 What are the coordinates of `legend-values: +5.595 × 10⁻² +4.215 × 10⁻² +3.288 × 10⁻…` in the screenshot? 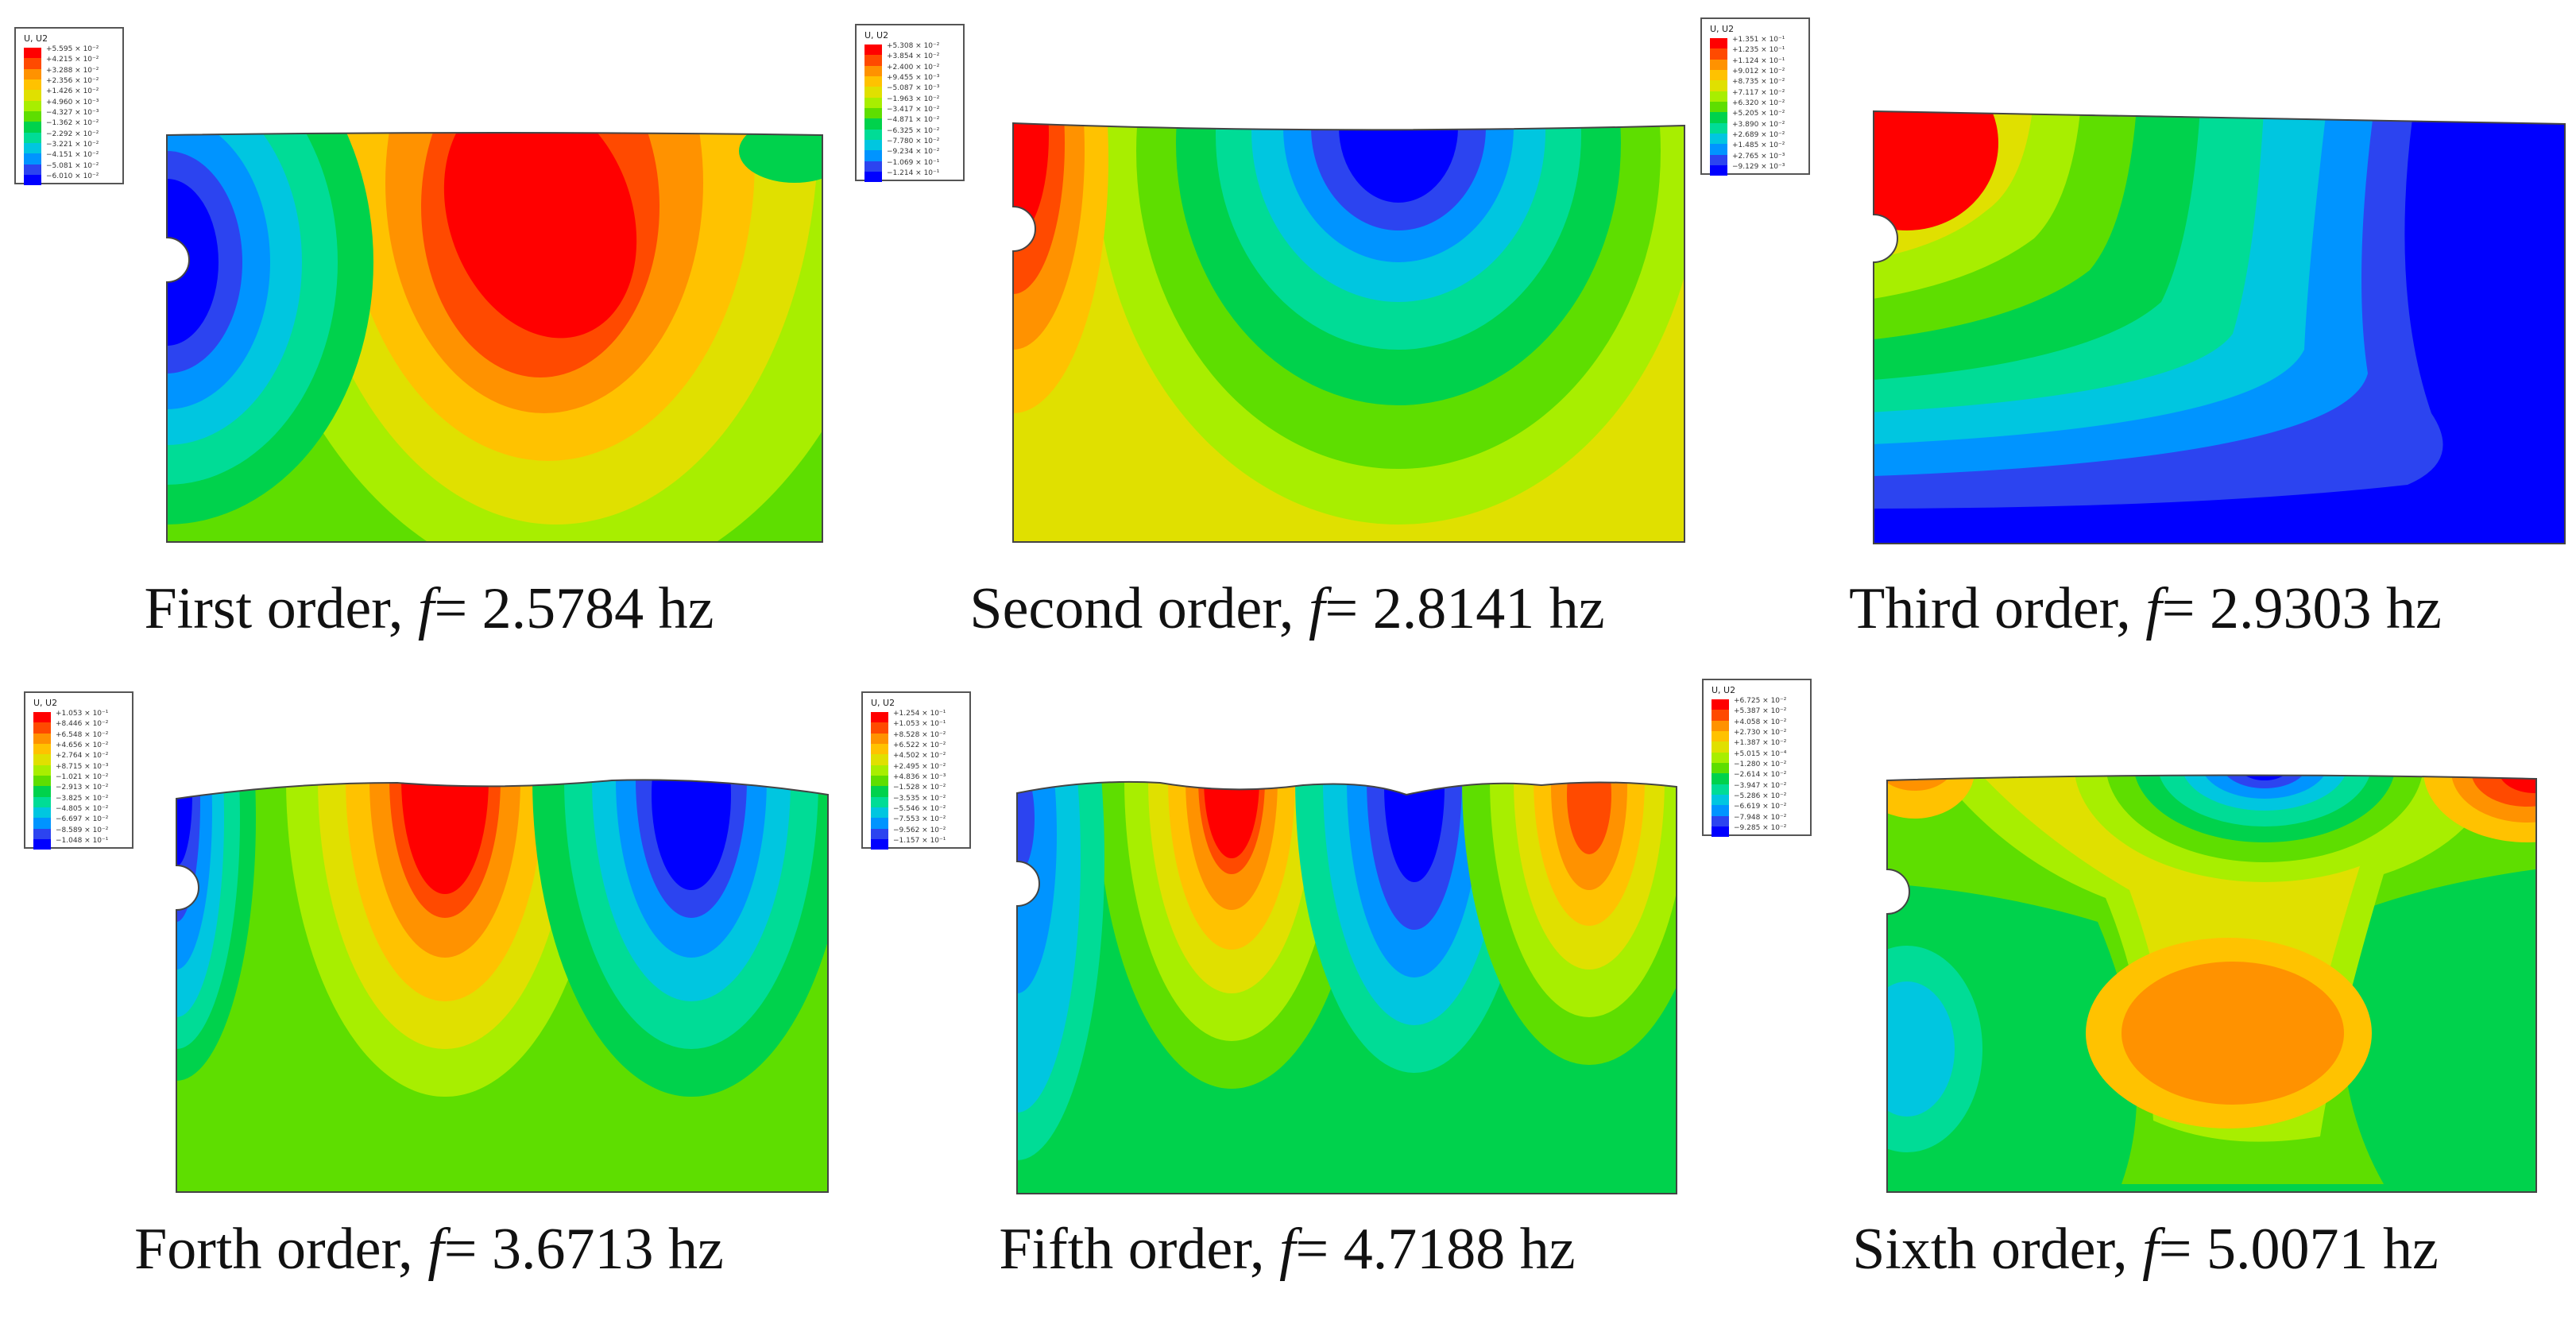 It's located at (84, 113).